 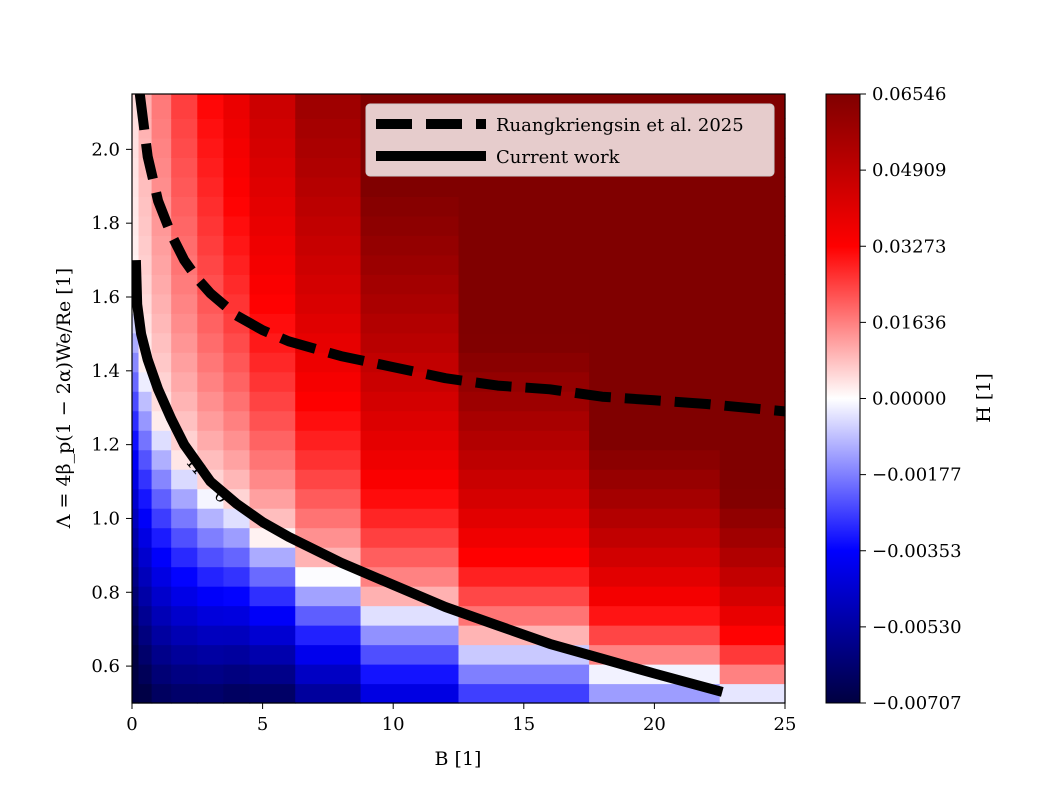 What do you see at coordinates (984, 398) in the screenshot?
I see `colorbar-label: H [1]` at bounding box center [984, 398].